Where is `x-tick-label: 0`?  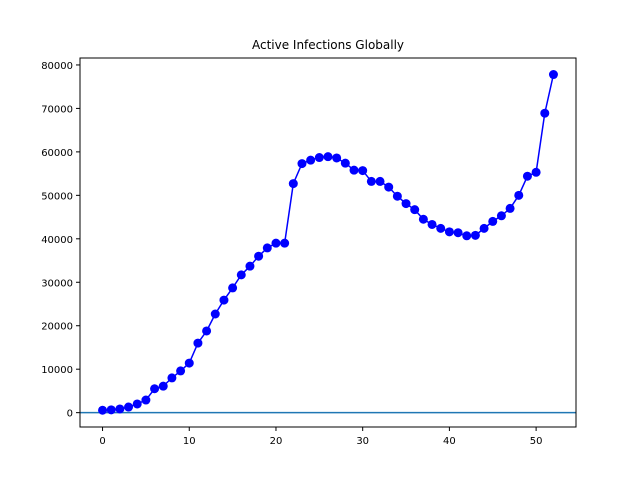
x-tick-label: 0 is located at coordinates (102, 441).